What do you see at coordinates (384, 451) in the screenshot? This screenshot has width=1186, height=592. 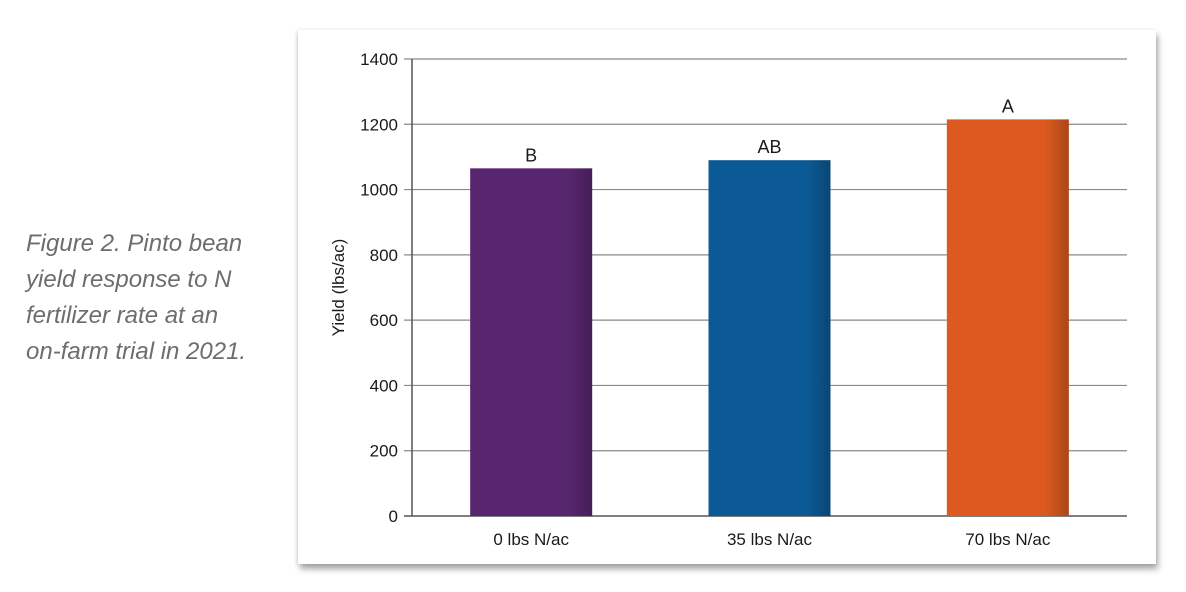 I see `y-tick-label: 200` at bounding box center [384, 451].